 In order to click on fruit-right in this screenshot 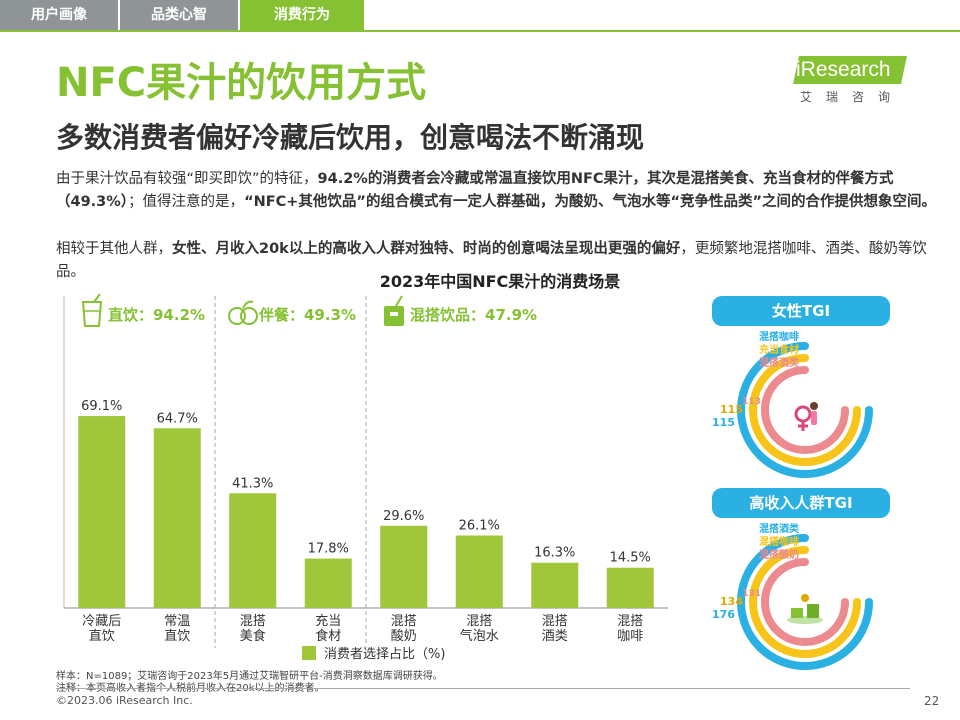, I will do `click(249, 316)`.